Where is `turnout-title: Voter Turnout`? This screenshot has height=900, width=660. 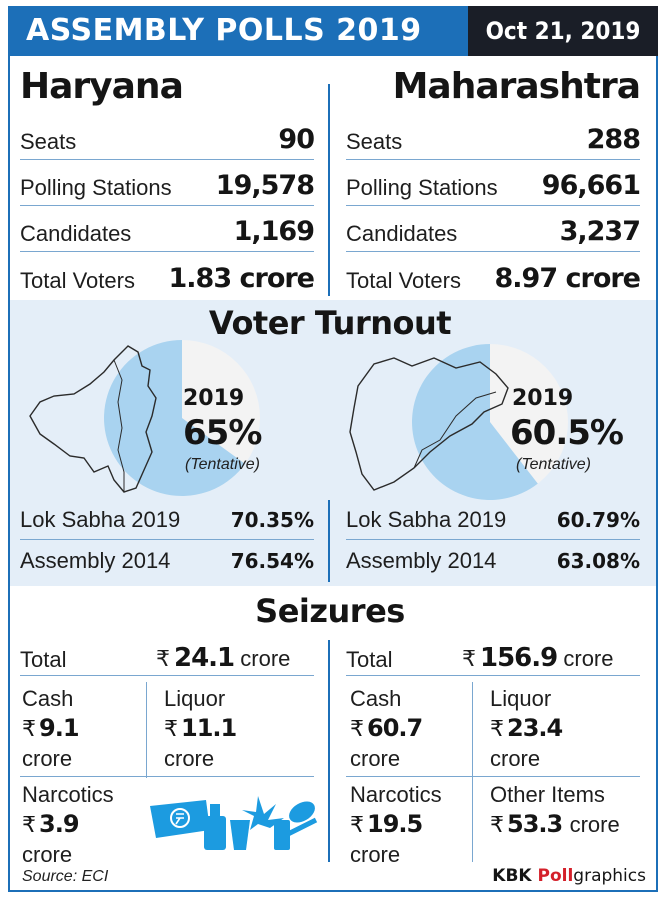
turnout-title: Voter Turnout is located at coordinates (330, 323).